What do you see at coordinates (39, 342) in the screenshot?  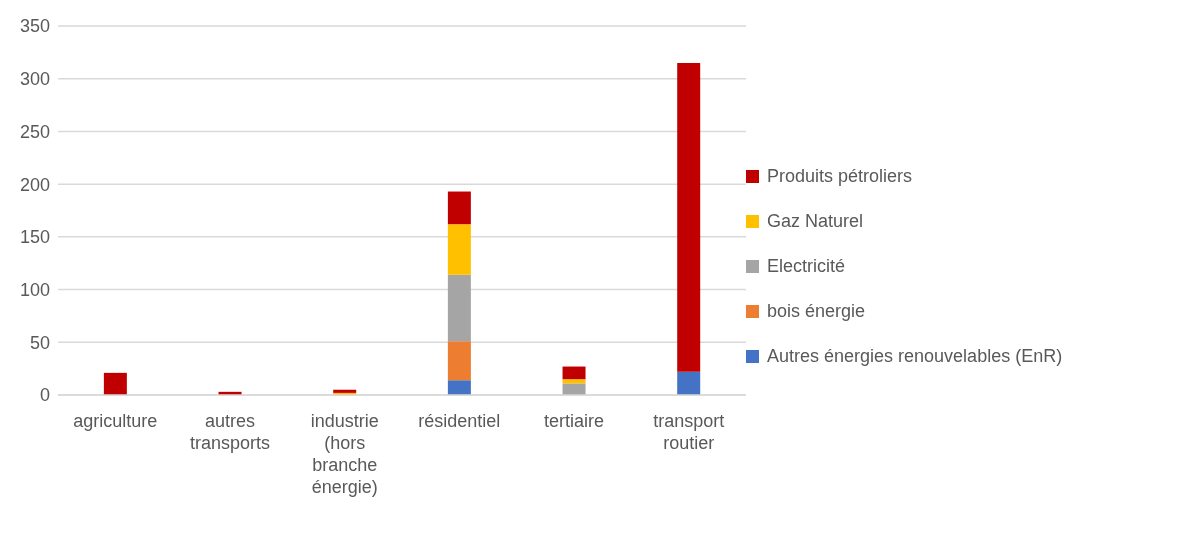 I see `y-tick-label: 50` at bounding box center [39, 342].